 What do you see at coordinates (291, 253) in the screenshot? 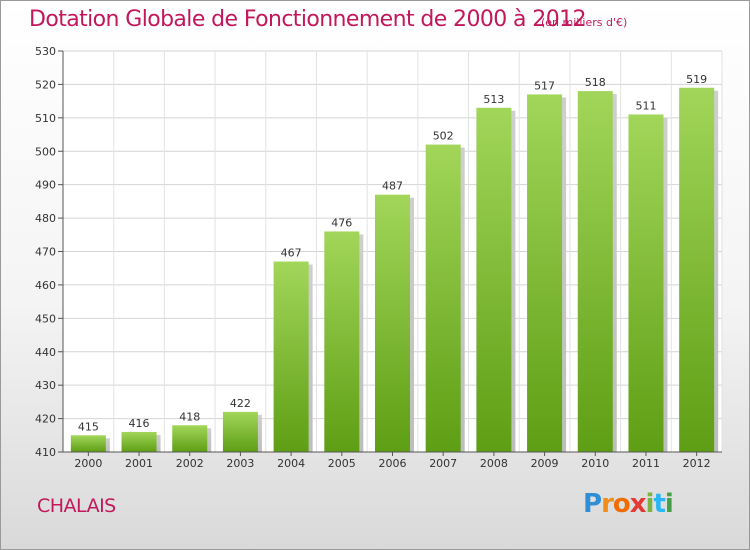
I see `value-label: 467` at bounding box center [291, 253].